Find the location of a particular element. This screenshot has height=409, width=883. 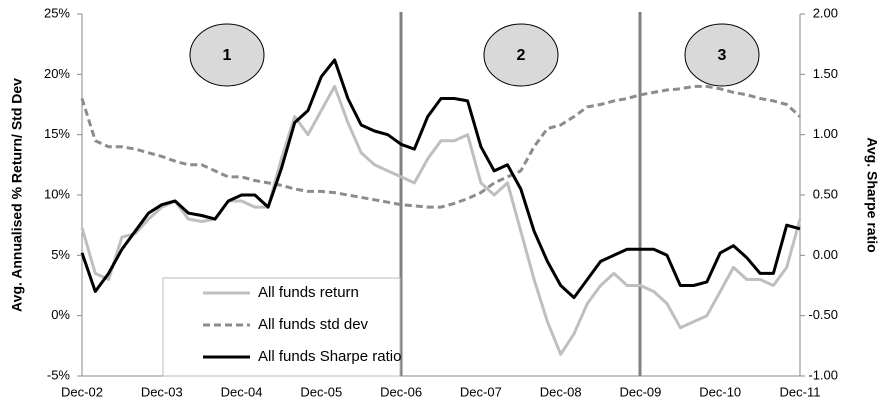

x-tick-label: Dec-10 is located at coordinates (720, 391).